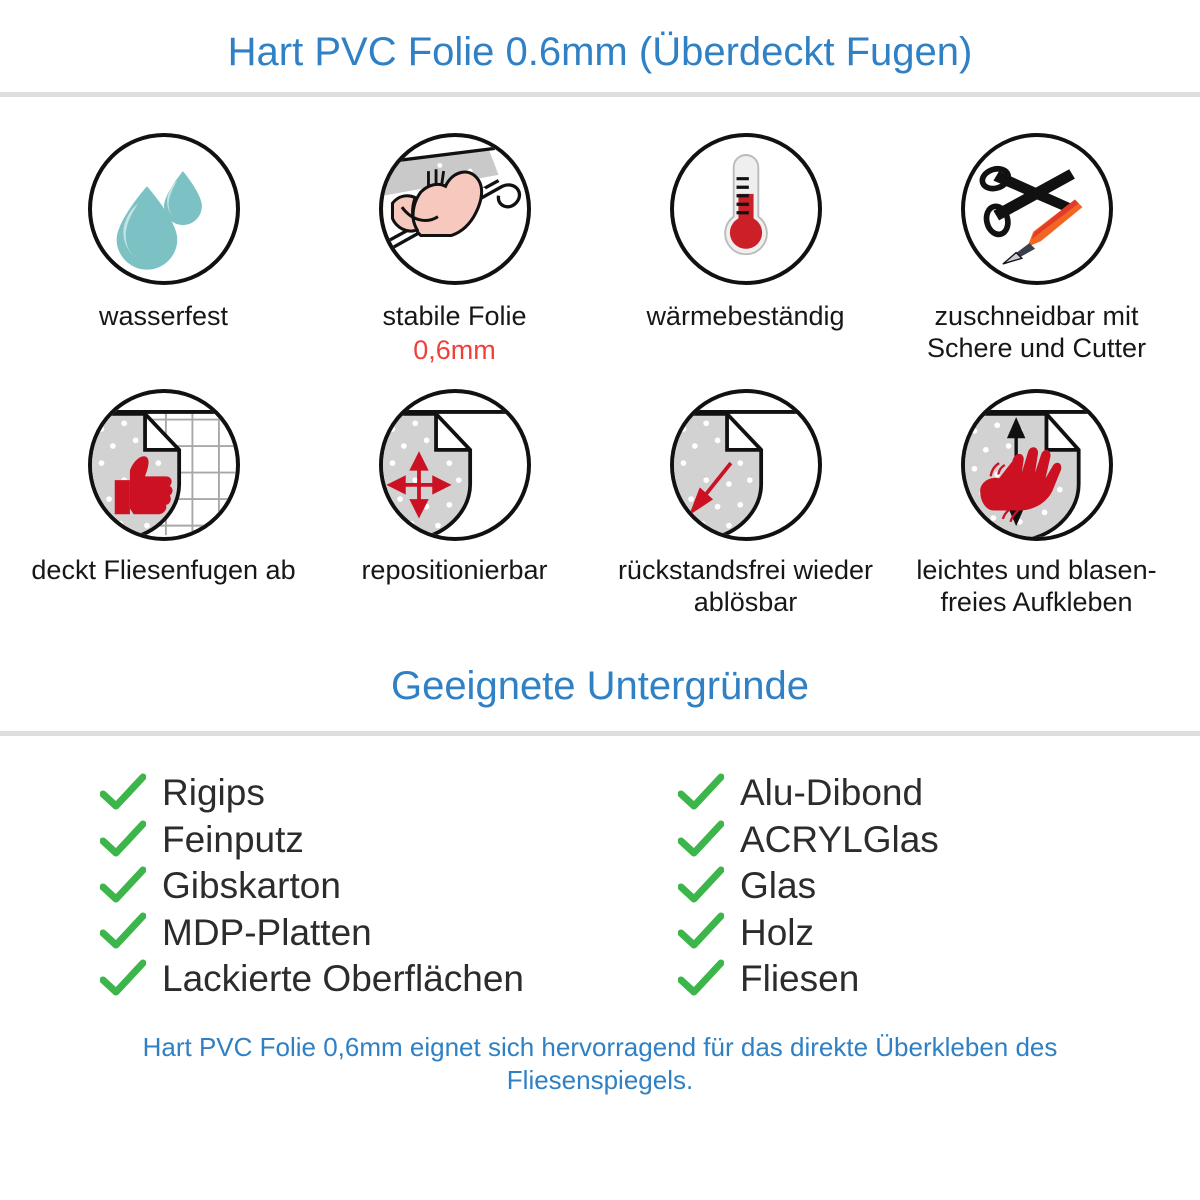  Describe the element at coordinates (600, 94) in the screenshot. I see `header-divider` at that location.